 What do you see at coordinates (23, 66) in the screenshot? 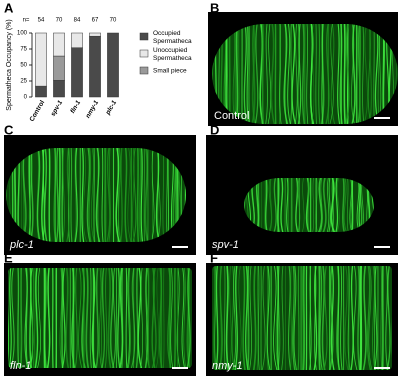
I see `y-tick-label: 50` at bounding box center [23, 66].